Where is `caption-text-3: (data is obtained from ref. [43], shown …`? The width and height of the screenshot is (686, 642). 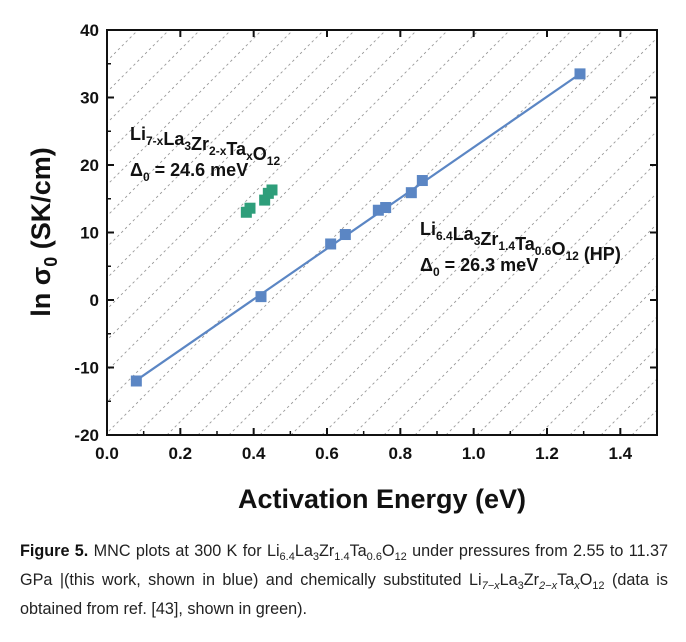
caption-text-3: (data is obtained from ref. [43], shown … is located at coordinates (344, 595).